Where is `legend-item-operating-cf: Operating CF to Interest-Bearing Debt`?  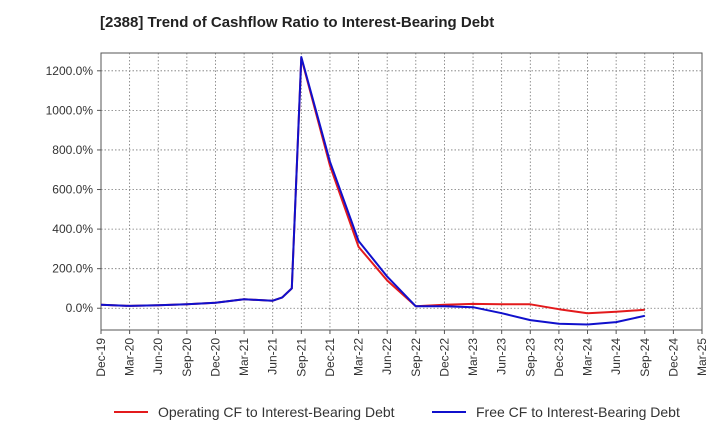 legend-item-operating-cf: Operating CF to Interest-Bearing Debt is located at coordinates (254, 412).